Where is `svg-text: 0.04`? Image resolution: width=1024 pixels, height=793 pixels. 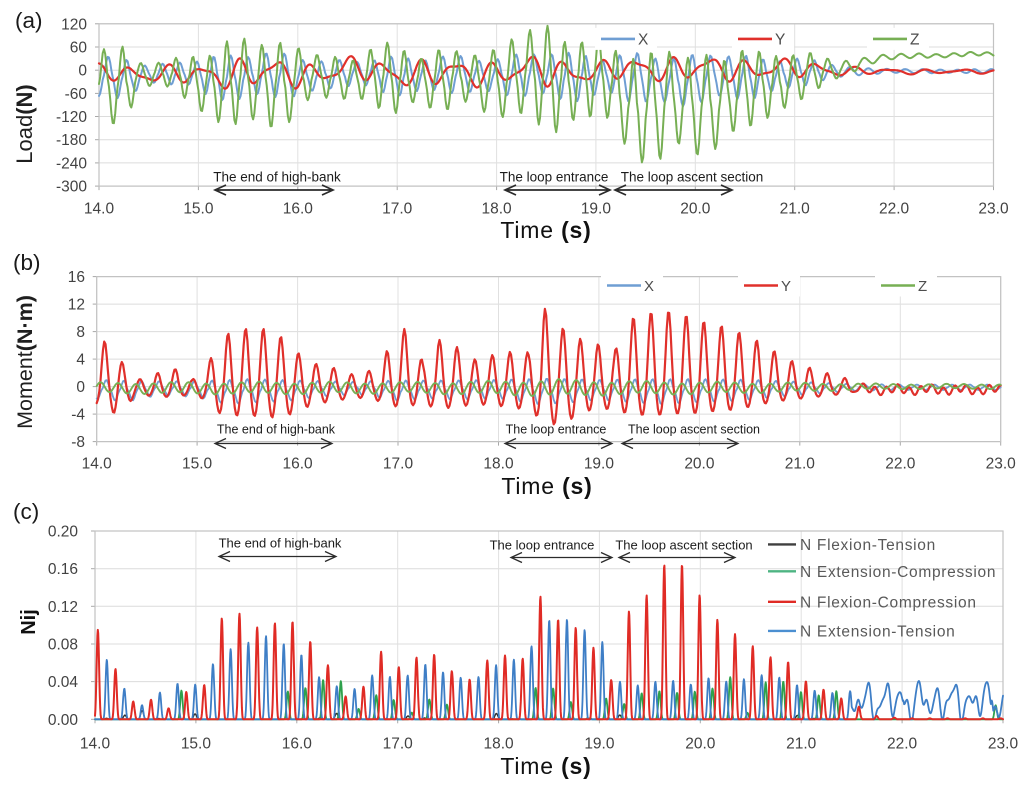 svg-text: 0.04 is located at coordinates (63, 682).